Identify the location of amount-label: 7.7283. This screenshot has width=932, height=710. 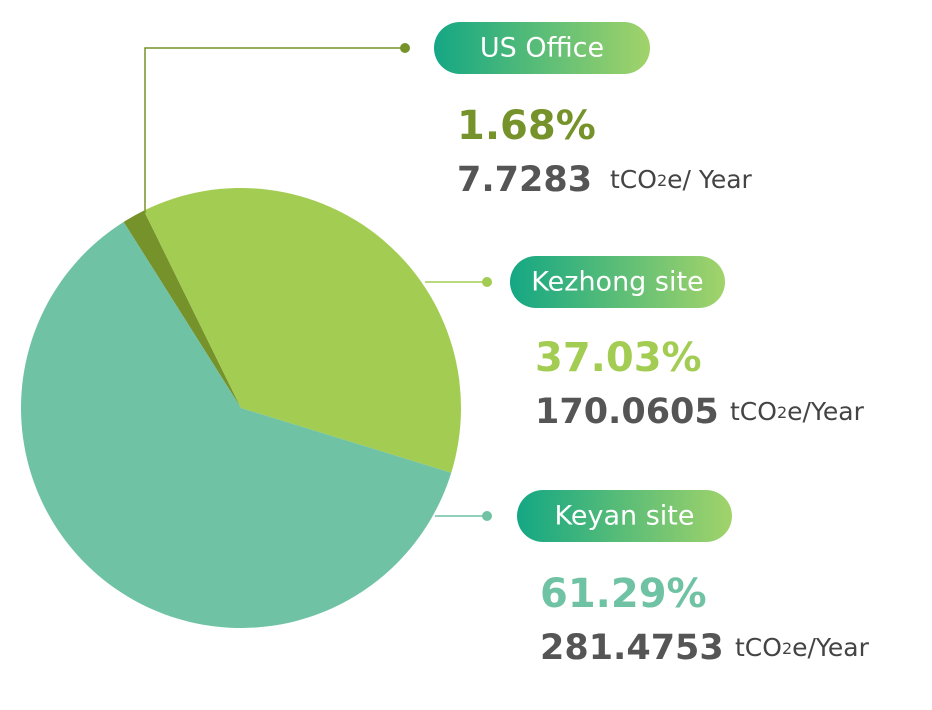
(524, 180).